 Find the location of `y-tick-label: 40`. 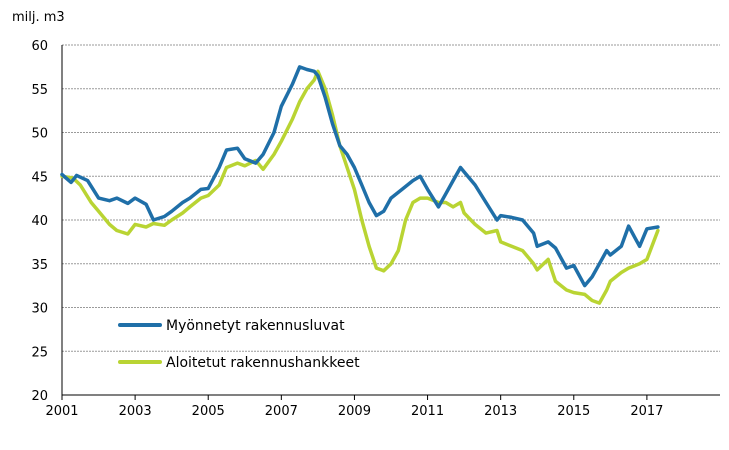

y-tick-label: 40 is located at coordinates (39, 221).